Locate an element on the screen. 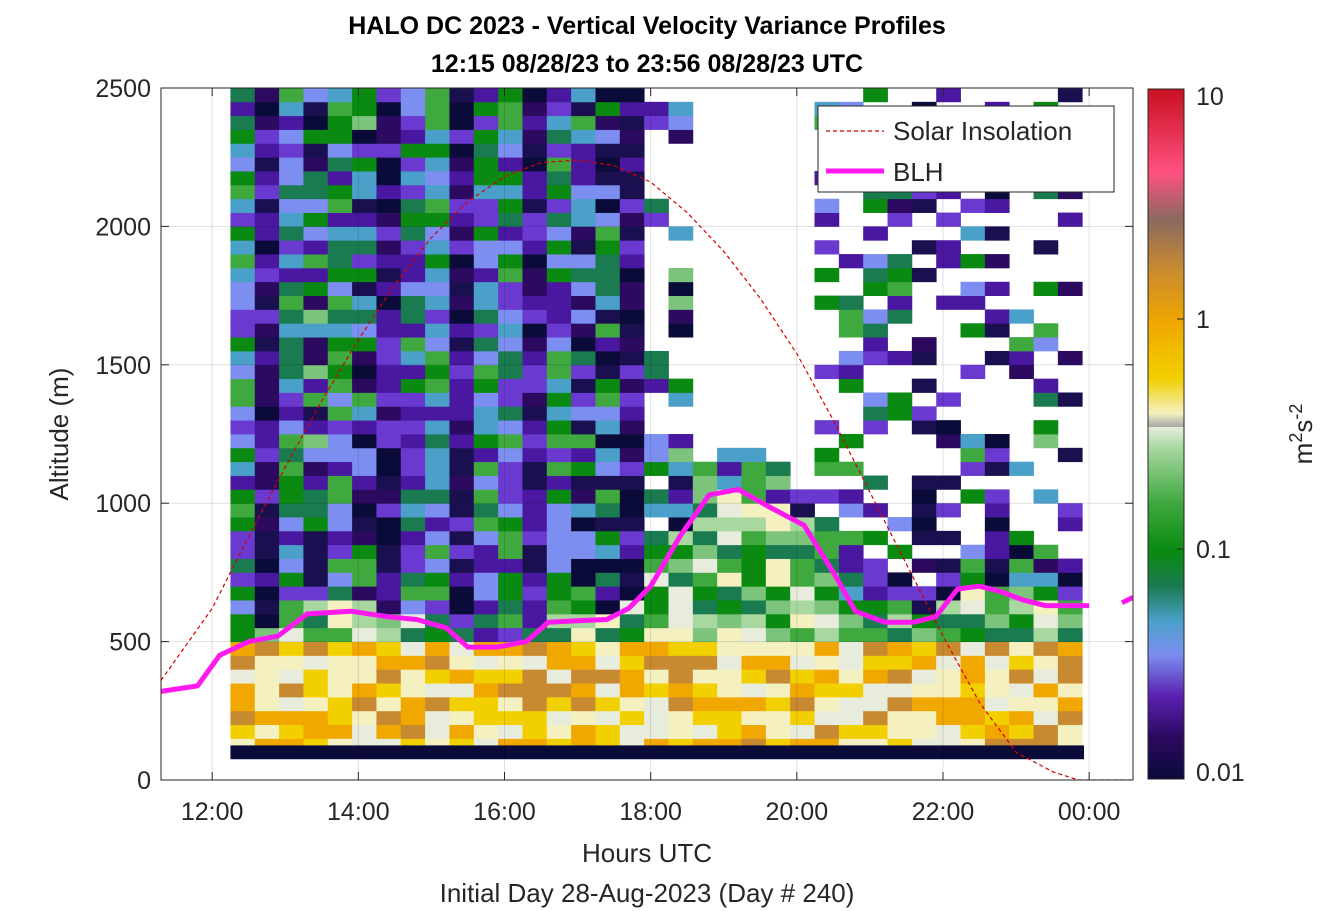 The image size is (1343, 911). colorbar: 0.01 0.1 1 10 m2s-2 is located at coordinates (1232, 435).